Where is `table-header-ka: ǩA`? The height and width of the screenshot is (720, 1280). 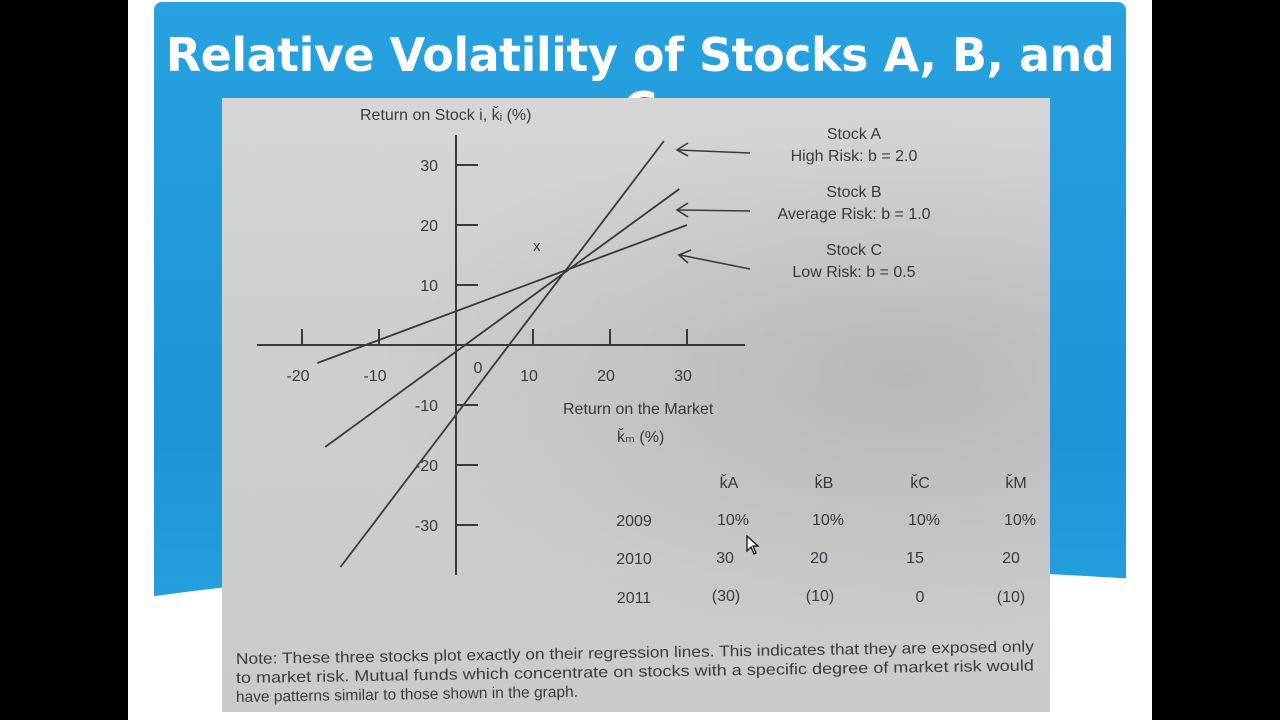
table-header-ka: ǩA is located at coordinates (729, 482).